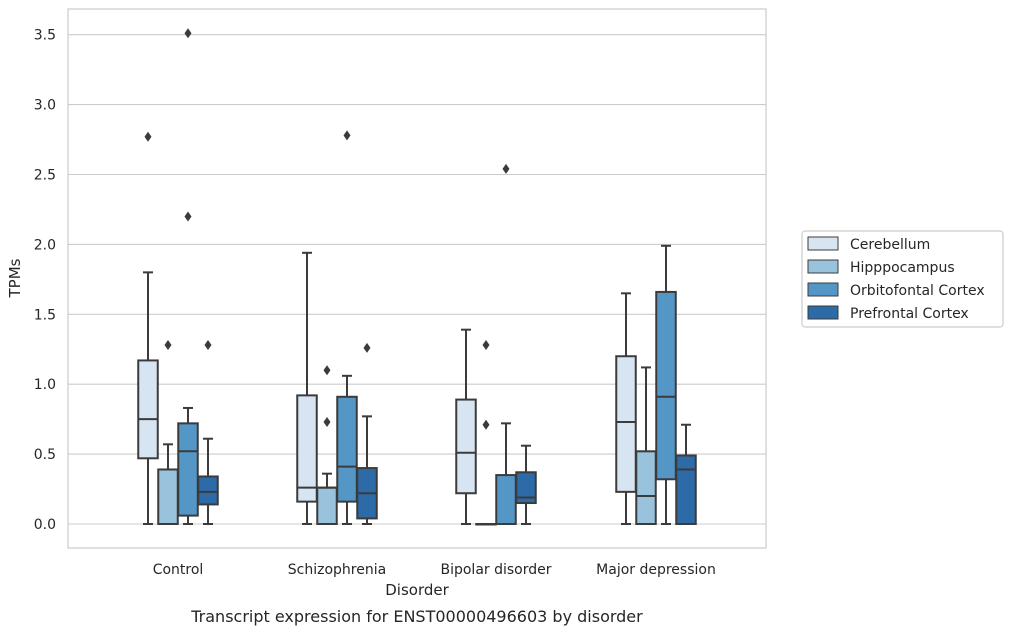 The image size is (1014, 634). Describe the element at coordinates (45, 36) in the screenshot. I see `y-tick-label: 3.5` at that location.